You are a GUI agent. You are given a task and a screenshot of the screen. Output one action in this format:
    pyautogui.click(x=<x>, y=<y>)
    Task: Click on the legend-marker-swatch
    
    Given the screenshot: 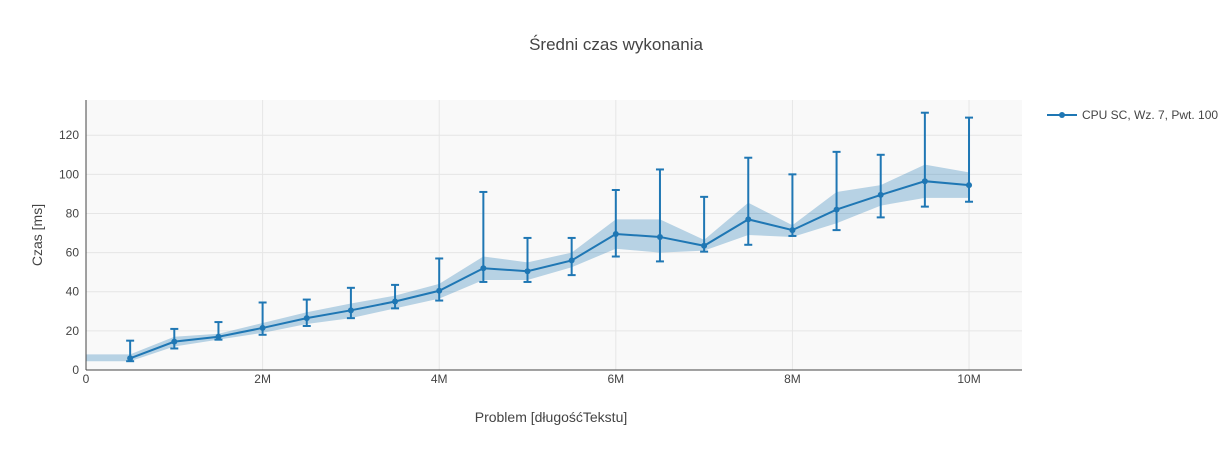 What is the action you would take?
    pyautogui.click(x=1062, y=115)
    